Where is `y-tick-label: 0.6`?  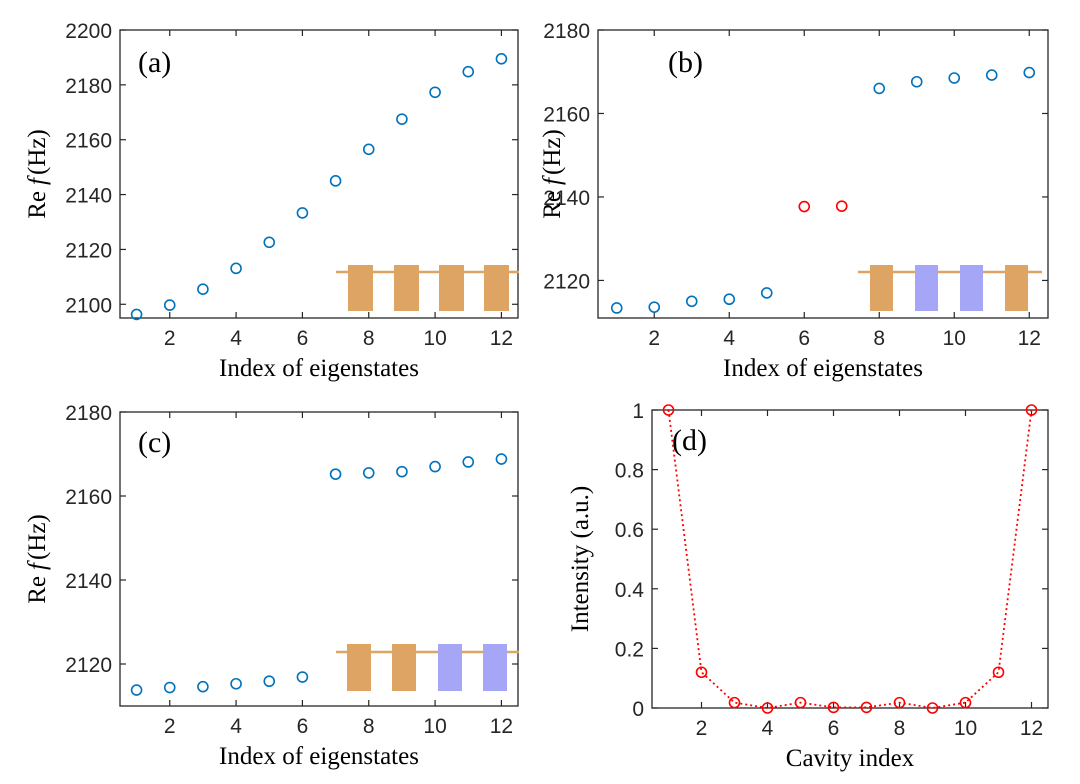
y-tick-label: 0.6 is located at coordinates (629, 530).